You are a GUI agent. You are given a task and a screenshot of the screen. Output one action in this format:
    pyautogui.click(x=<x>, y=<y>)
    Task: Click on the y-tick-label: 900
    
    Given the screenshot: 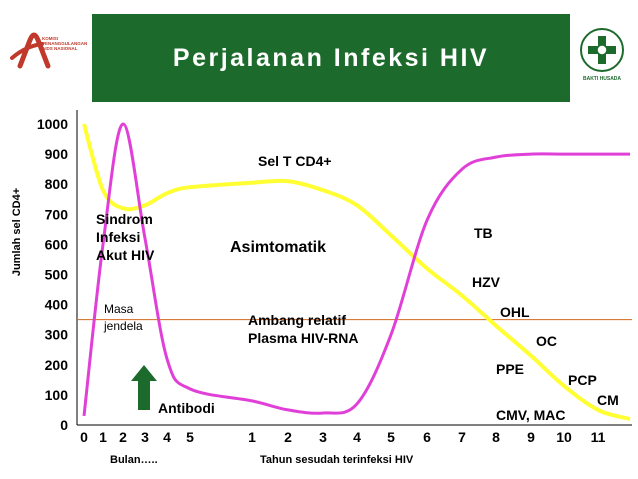 What is the action you would take?
    pyautogui.click(x=57, y=154)
    